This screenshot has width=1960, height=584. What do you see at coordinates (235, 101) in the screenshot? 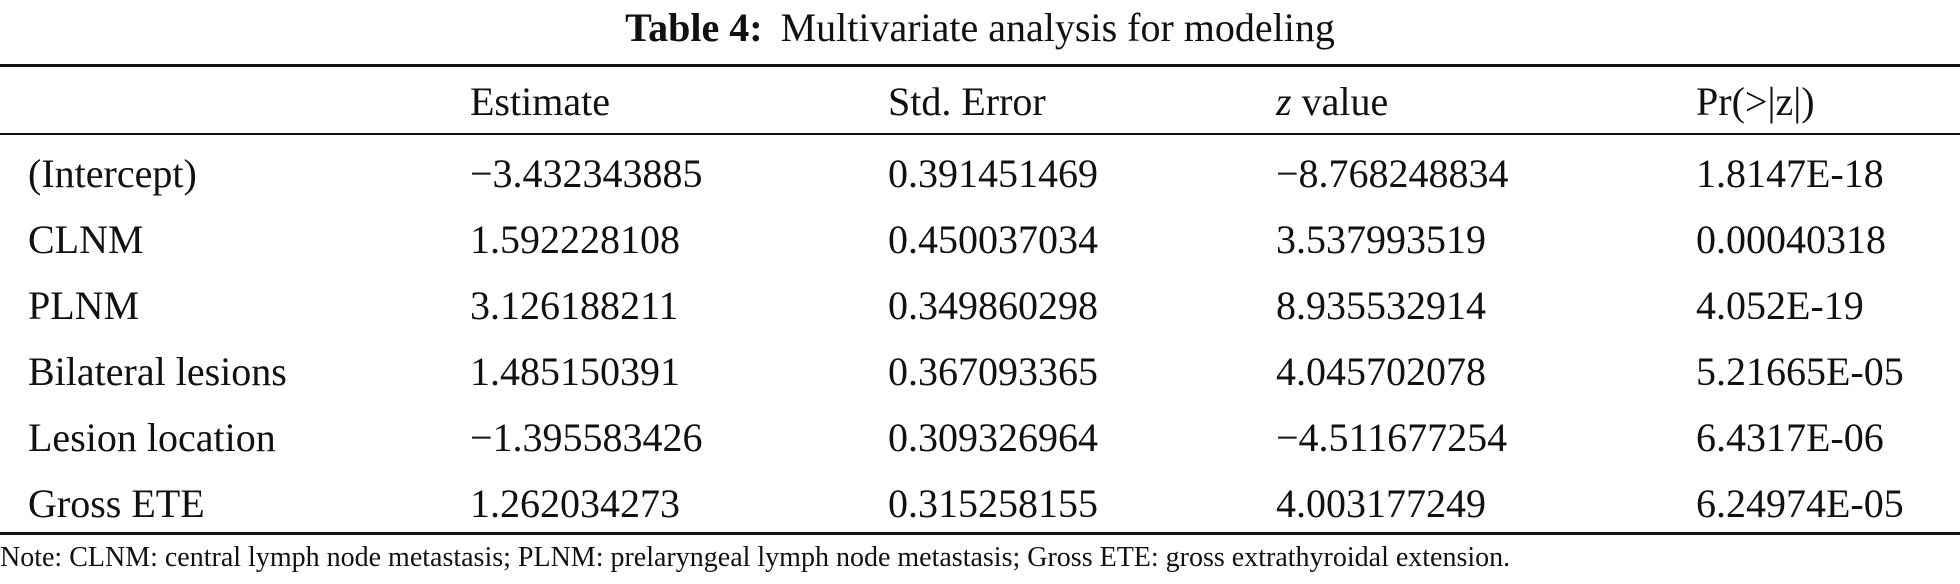
I see `header-cell-empty` at bounding box center [235, 101].